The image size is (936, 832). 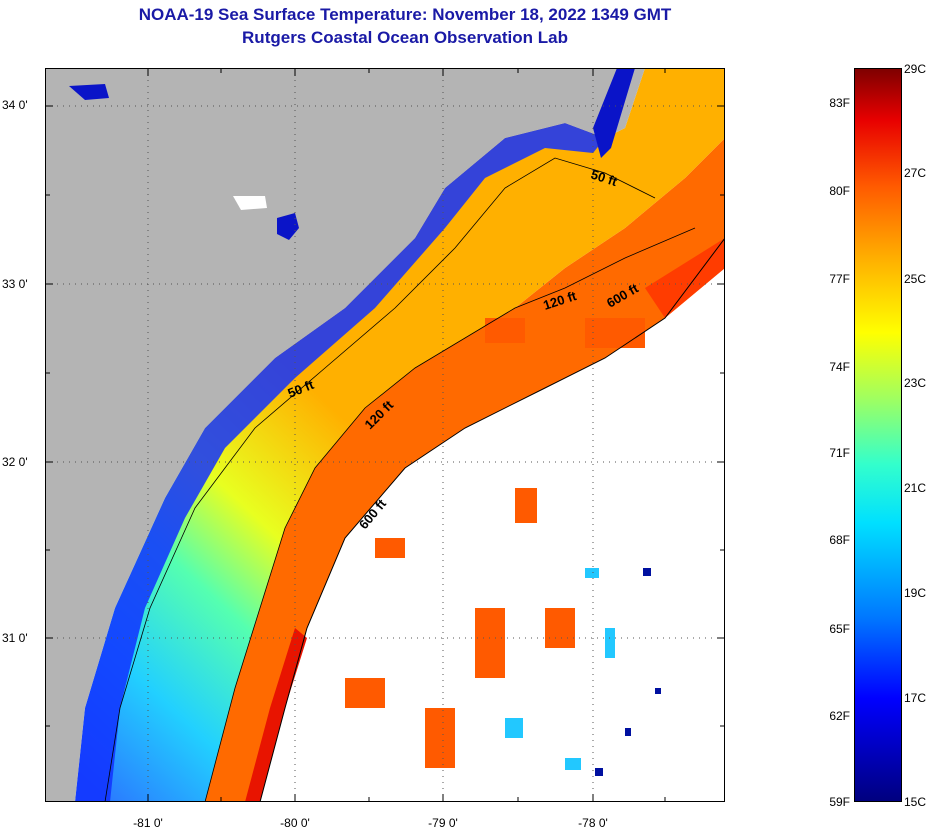 I want to click on lat-label-32: 32 0', so click(x=15, y=462).